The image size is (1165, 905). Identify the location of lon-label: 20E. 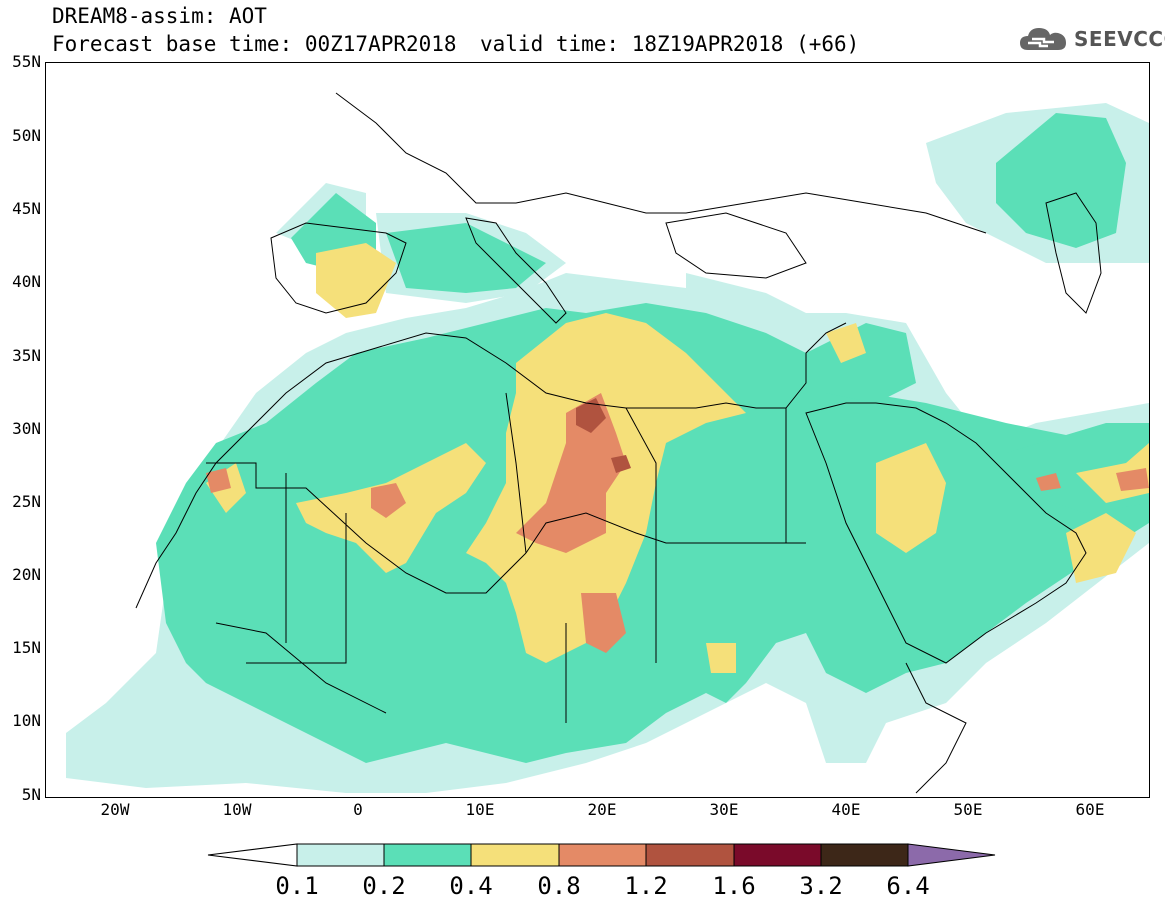
(602, 809).